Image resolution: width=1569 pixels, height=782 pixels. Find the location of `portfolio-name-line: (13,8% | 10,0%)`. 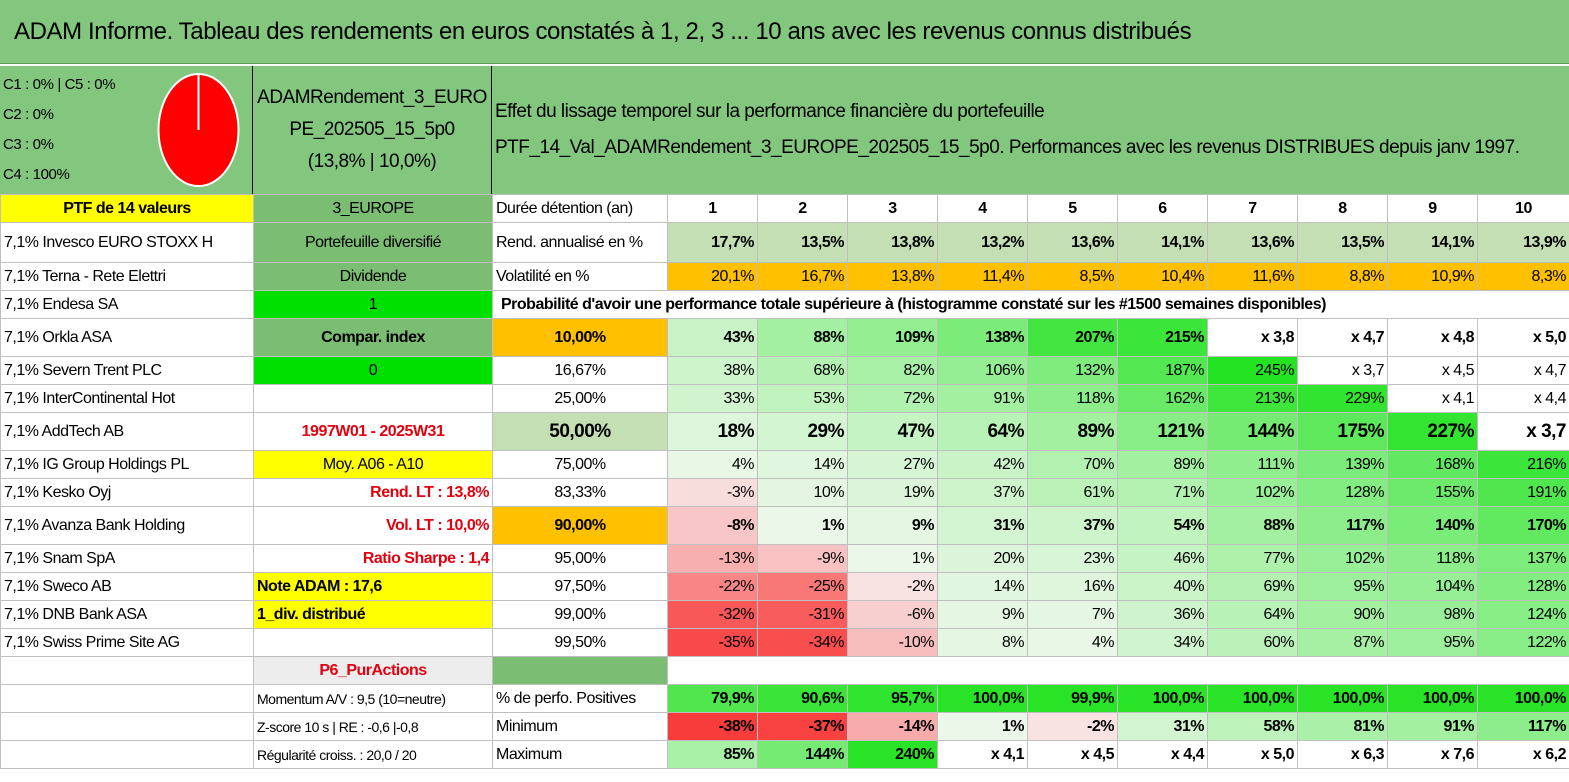

portfolio-name-line: (13,8% | 10,0%) is located at coordinates (372, 161).